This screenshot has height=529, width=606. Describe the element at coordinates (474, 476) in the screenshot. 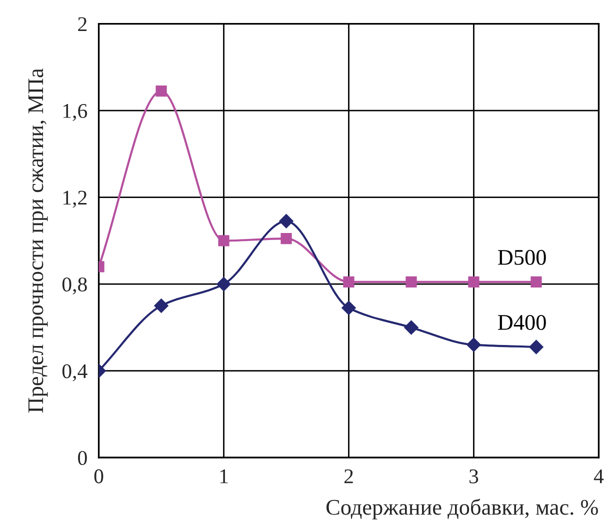

I see `x-tick-label: 3` at that location.